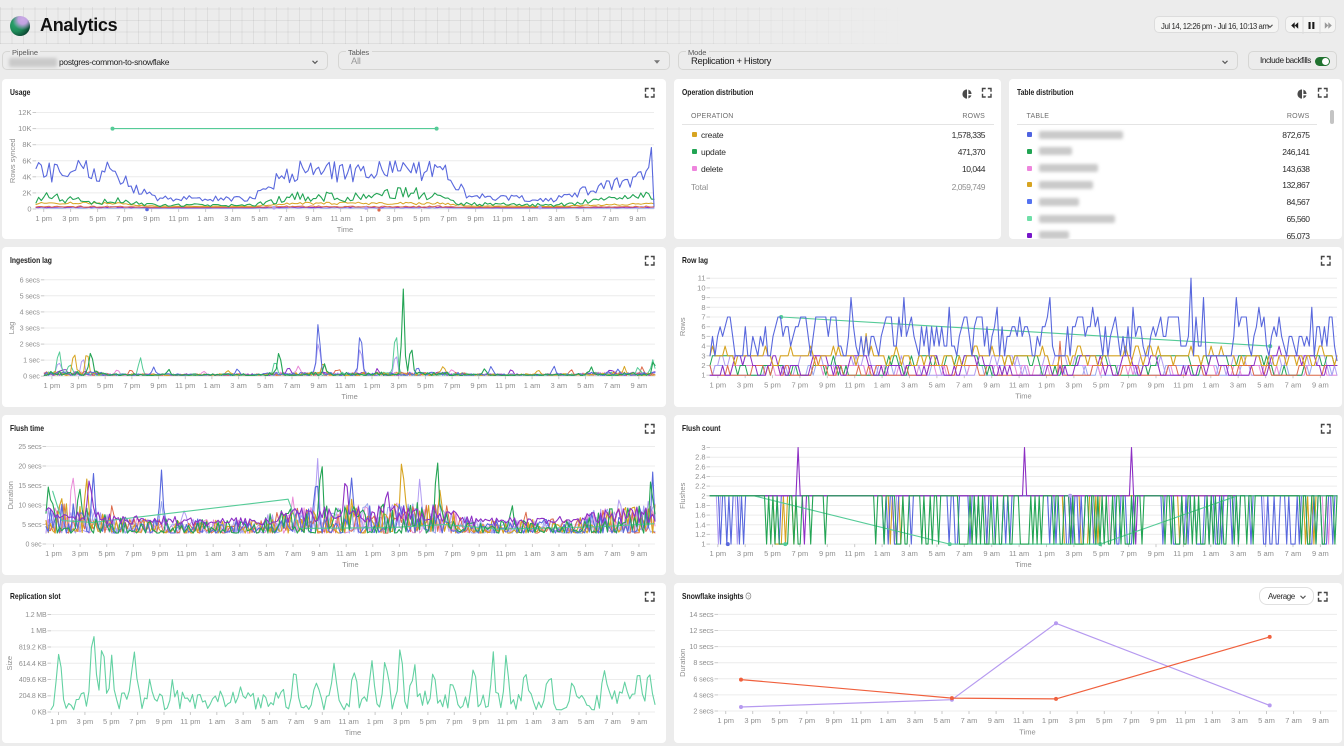 This screenshot has width=1344, height=746. What do you see at coordinates (33, 648) in the screenshot?
I see `svg-text: 819.2 KB` at bounding box center [33, 648].